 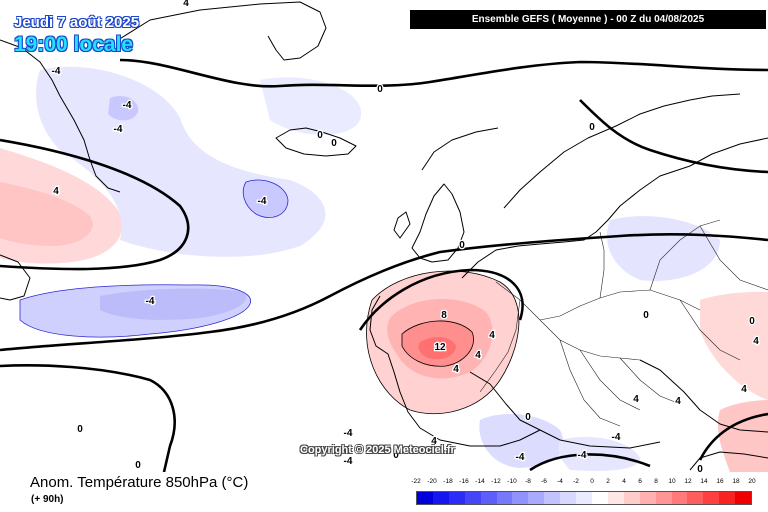 I want to click on color-scale-bar, so click(x=584, y=498).